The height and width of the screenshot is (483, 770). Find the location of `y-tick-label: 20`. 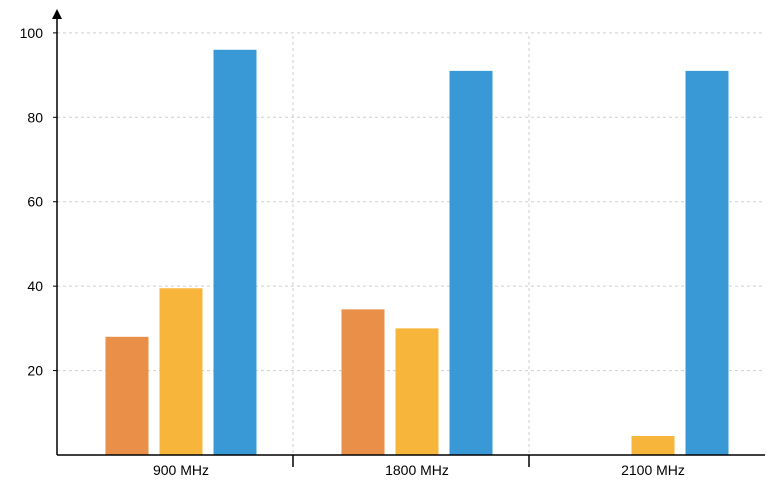

y-tick-label: 20 is located at coordinates (35, 371).